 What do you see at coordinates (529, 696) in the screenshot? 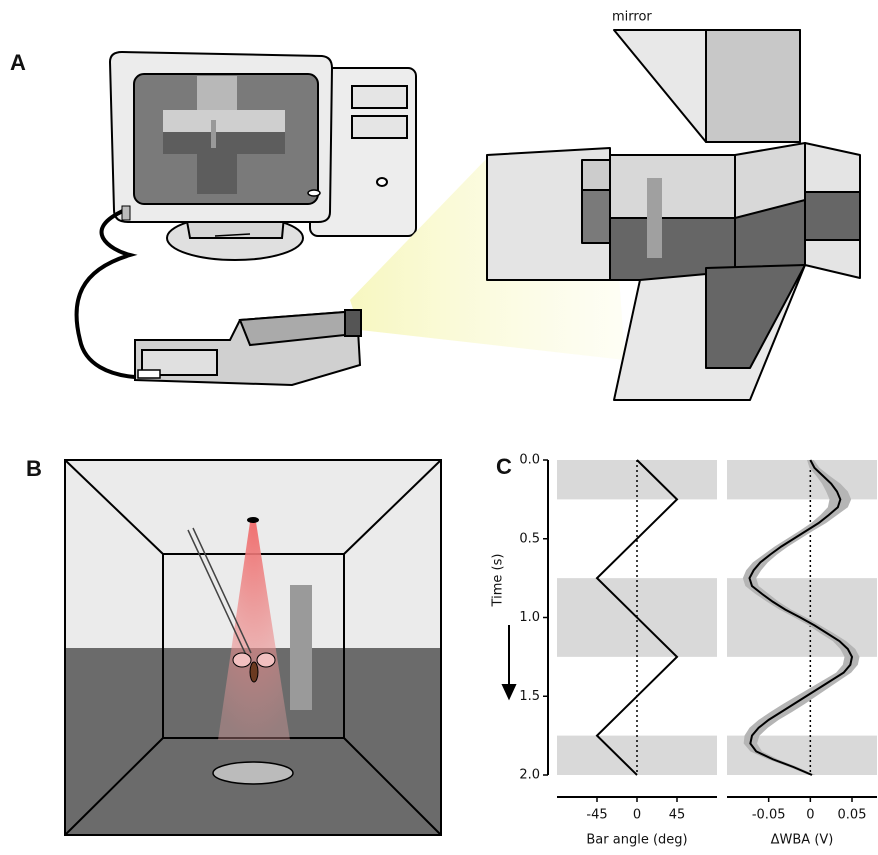
I see `y-tick-label: 1.5` at bounding box center [529, 696].